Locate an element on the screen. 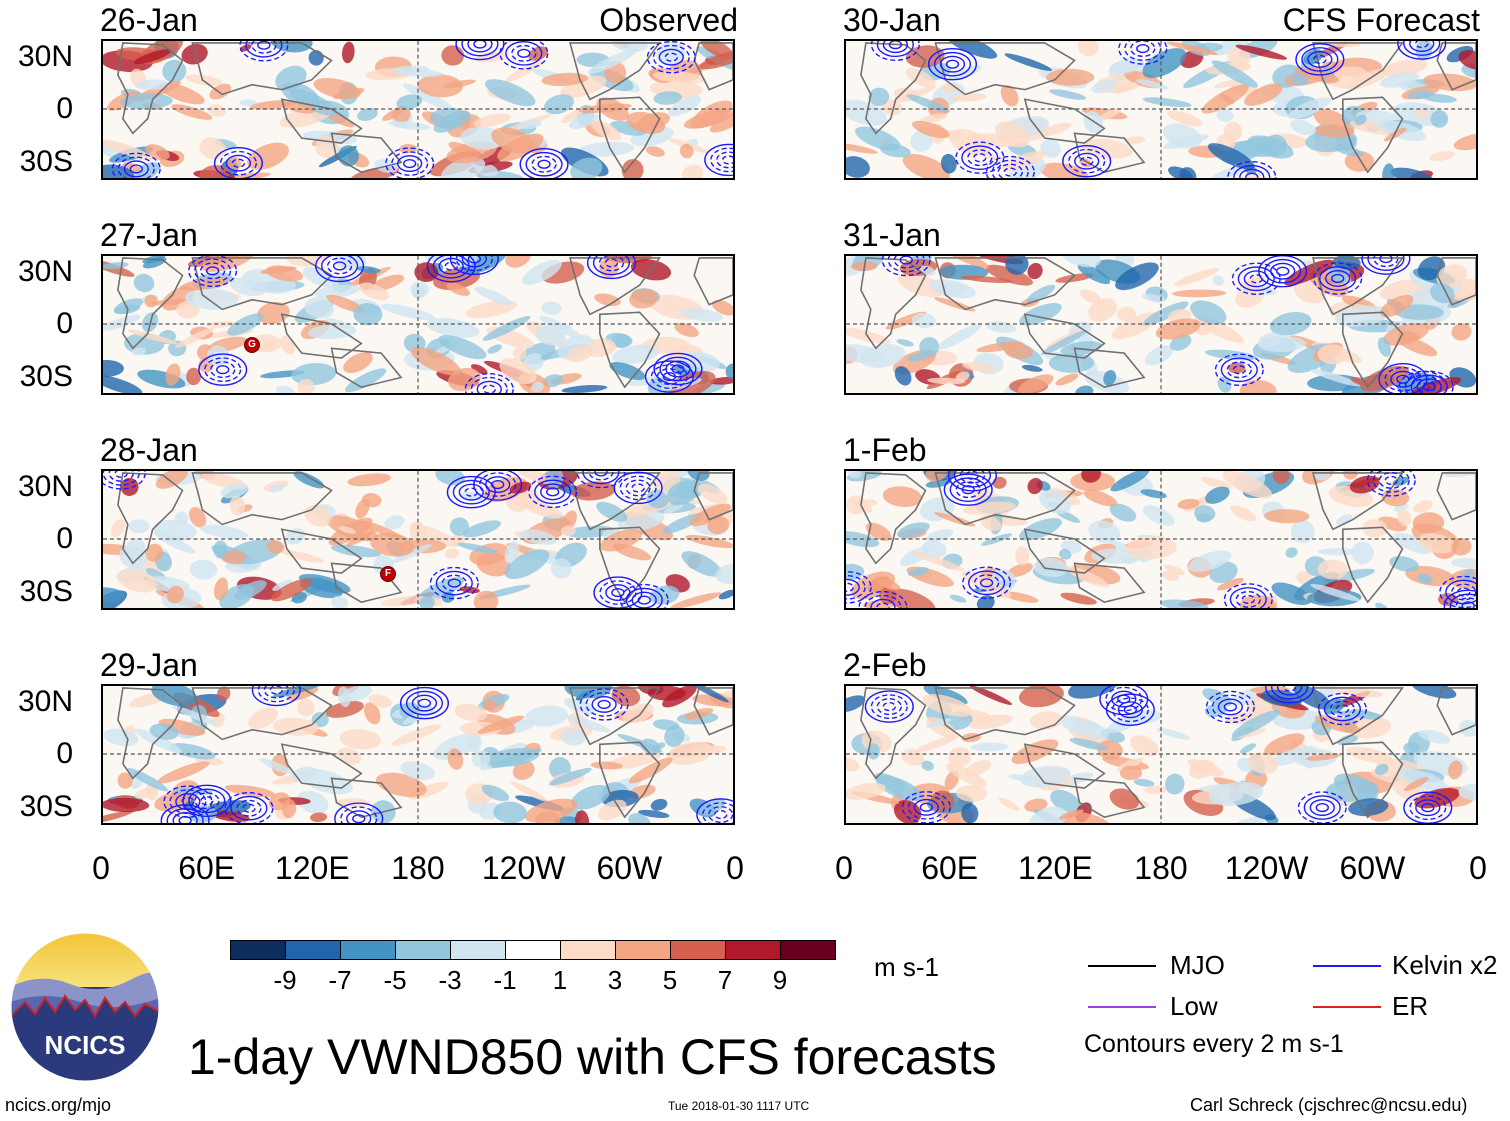  ncics-logo: NCICS is located at coordinates (85, 1007).